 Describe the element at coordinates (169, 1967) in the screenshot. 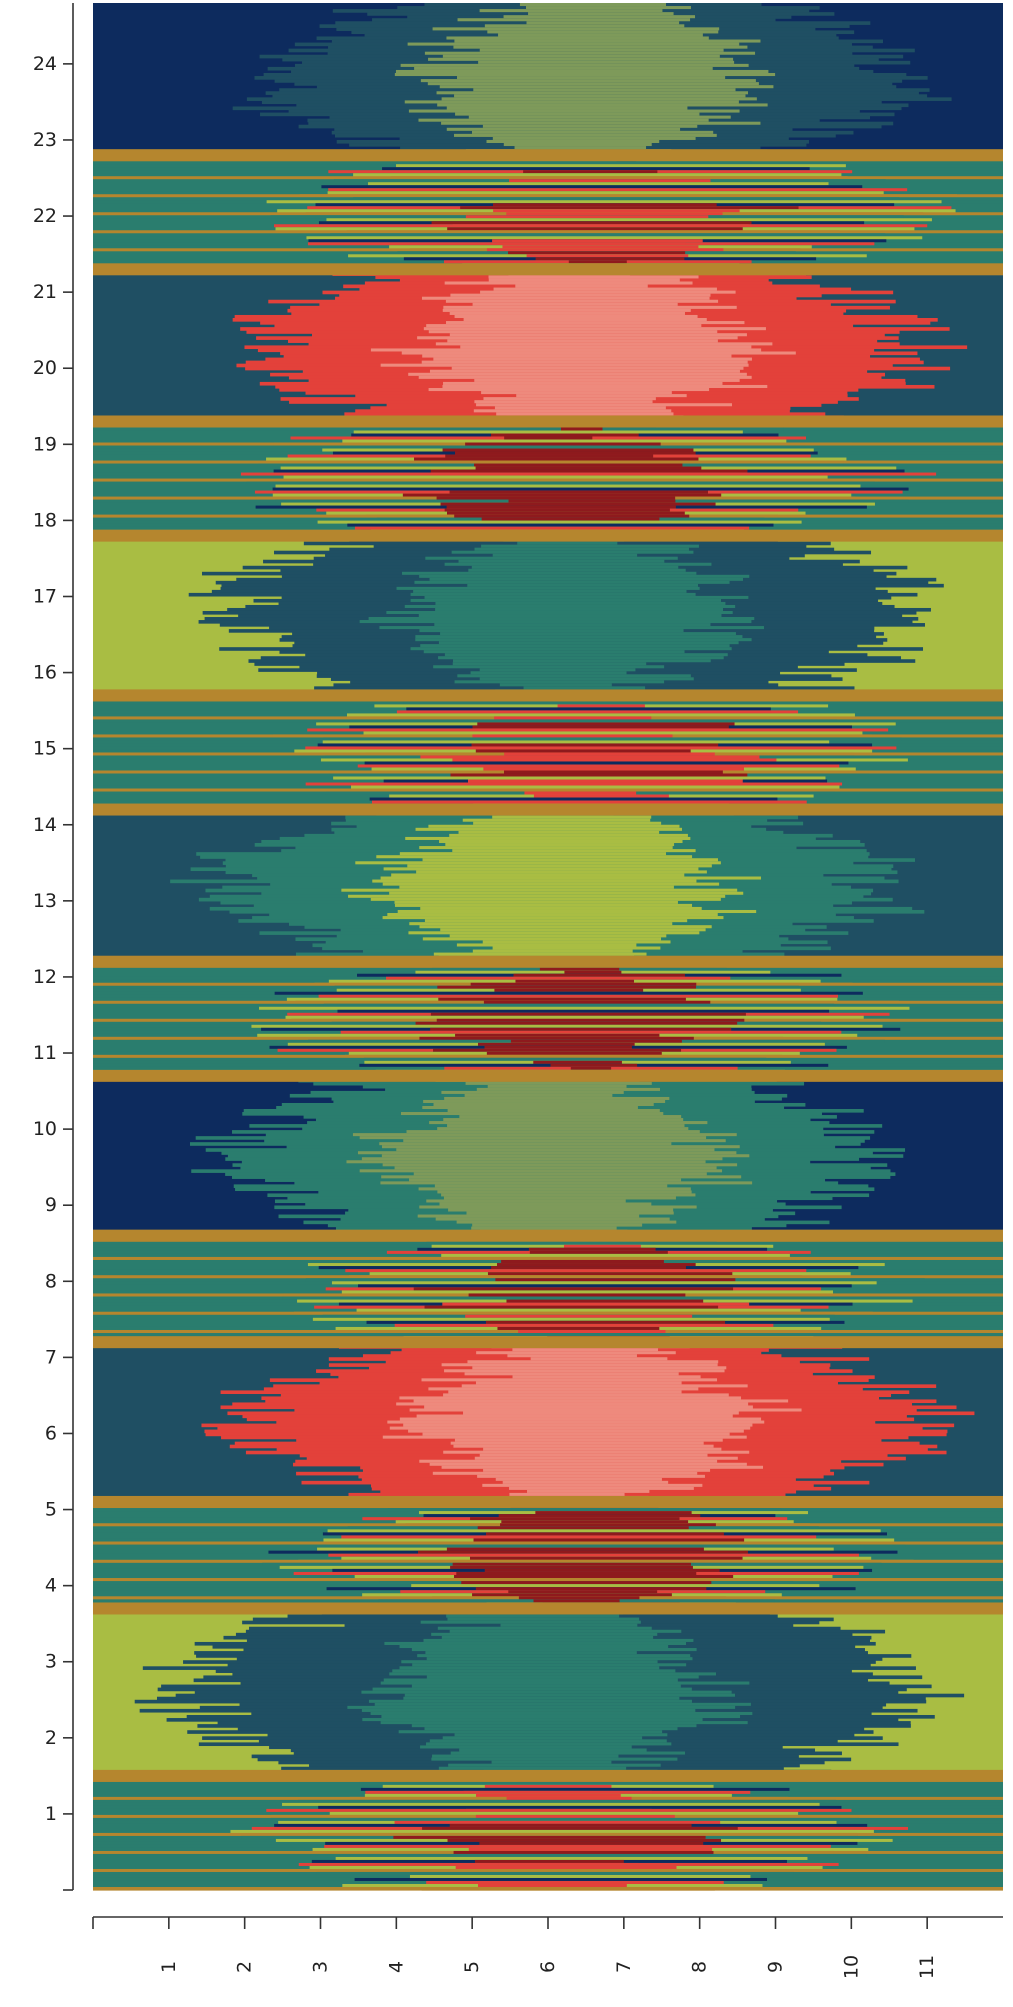

I see `x-tick-label: 1` at that location.